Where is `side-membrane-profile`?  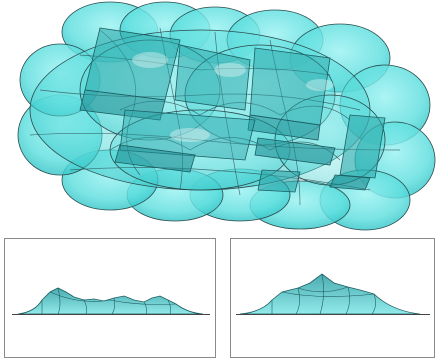
side-membrane-profile is located at coordinates (330, 294).